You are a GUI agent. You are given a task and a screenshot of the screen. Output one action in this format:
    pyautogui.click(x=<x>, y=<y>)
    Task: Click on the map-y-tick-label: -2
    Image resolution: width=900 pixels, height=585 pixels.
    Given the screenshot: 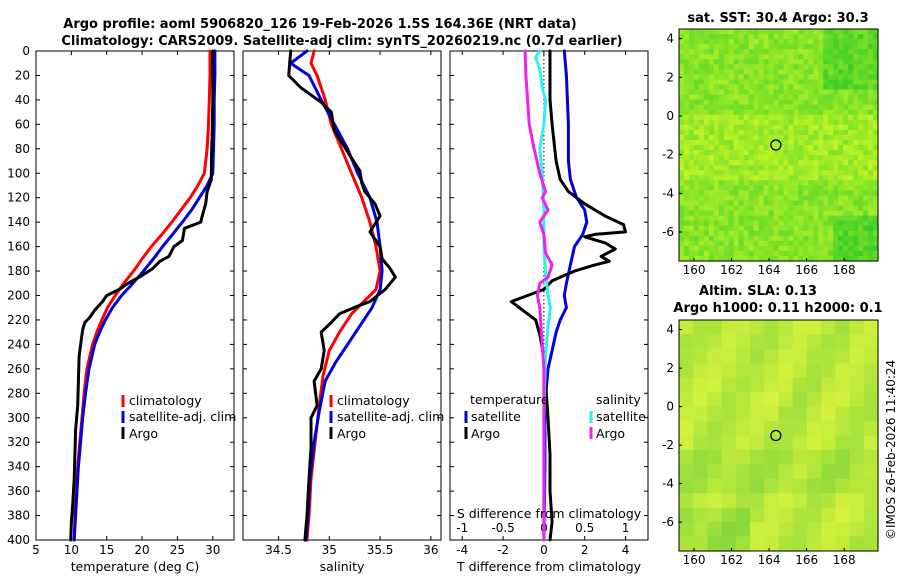 What is the action you would take?
    pyautogui.click(x=668, y=155)
    